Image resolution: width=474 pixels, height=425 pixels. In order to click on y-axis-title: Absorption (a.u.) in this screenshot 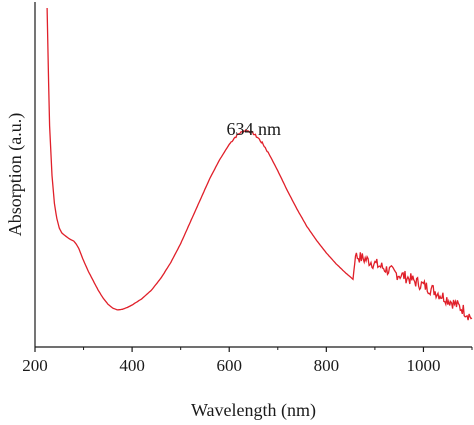, I will do `click(15, 174)`.